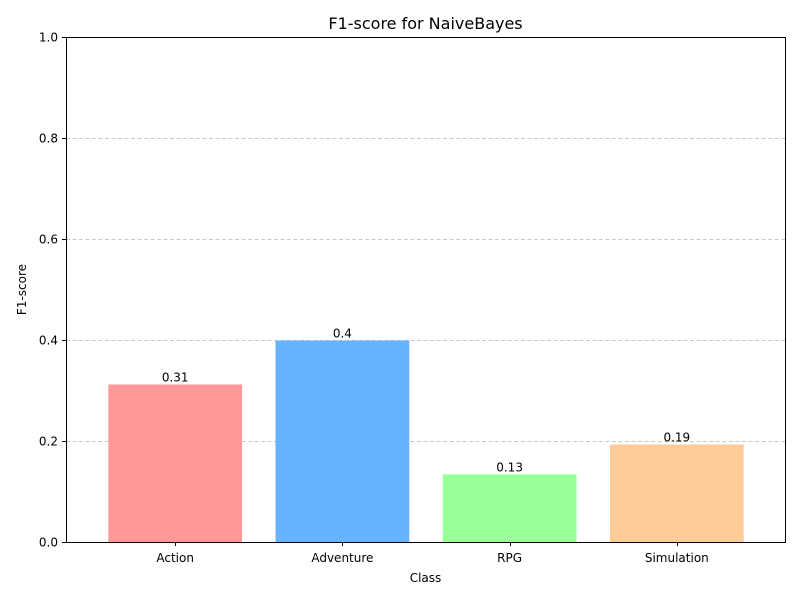 Image resolution: width=800 pixels, height=600 pixels. What do you see at coordinates (175, 377) in the screenshot?
I see `bar-value-label: 0.31` at bounding box center [175, 377].